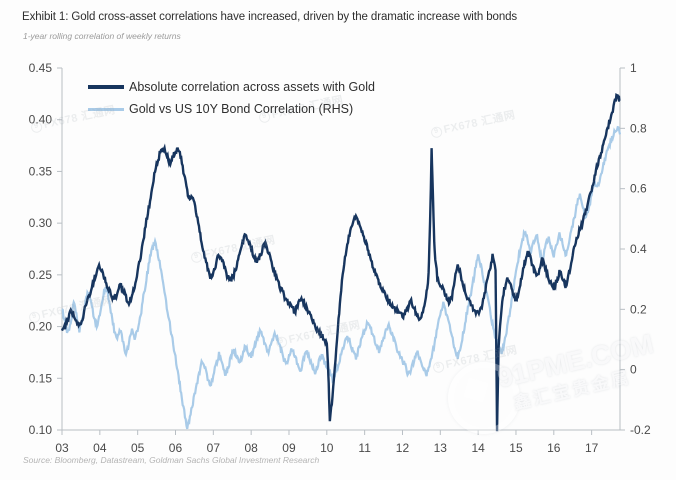 The image size is (676, 480). I want to click on x-axis-tick-label: 14, so click(478, 448).